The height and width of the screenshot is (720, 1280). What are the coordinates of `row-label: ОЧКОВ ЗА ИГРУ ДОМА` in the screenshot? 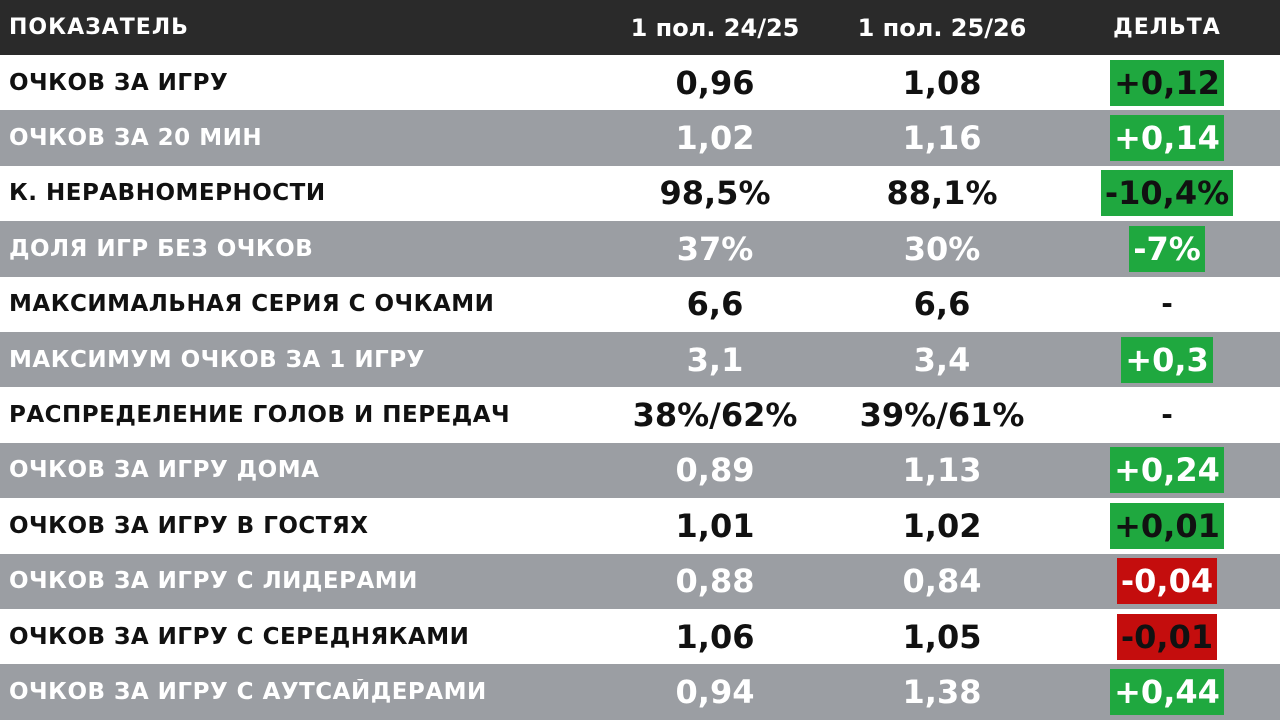 It's located at (164, 470).